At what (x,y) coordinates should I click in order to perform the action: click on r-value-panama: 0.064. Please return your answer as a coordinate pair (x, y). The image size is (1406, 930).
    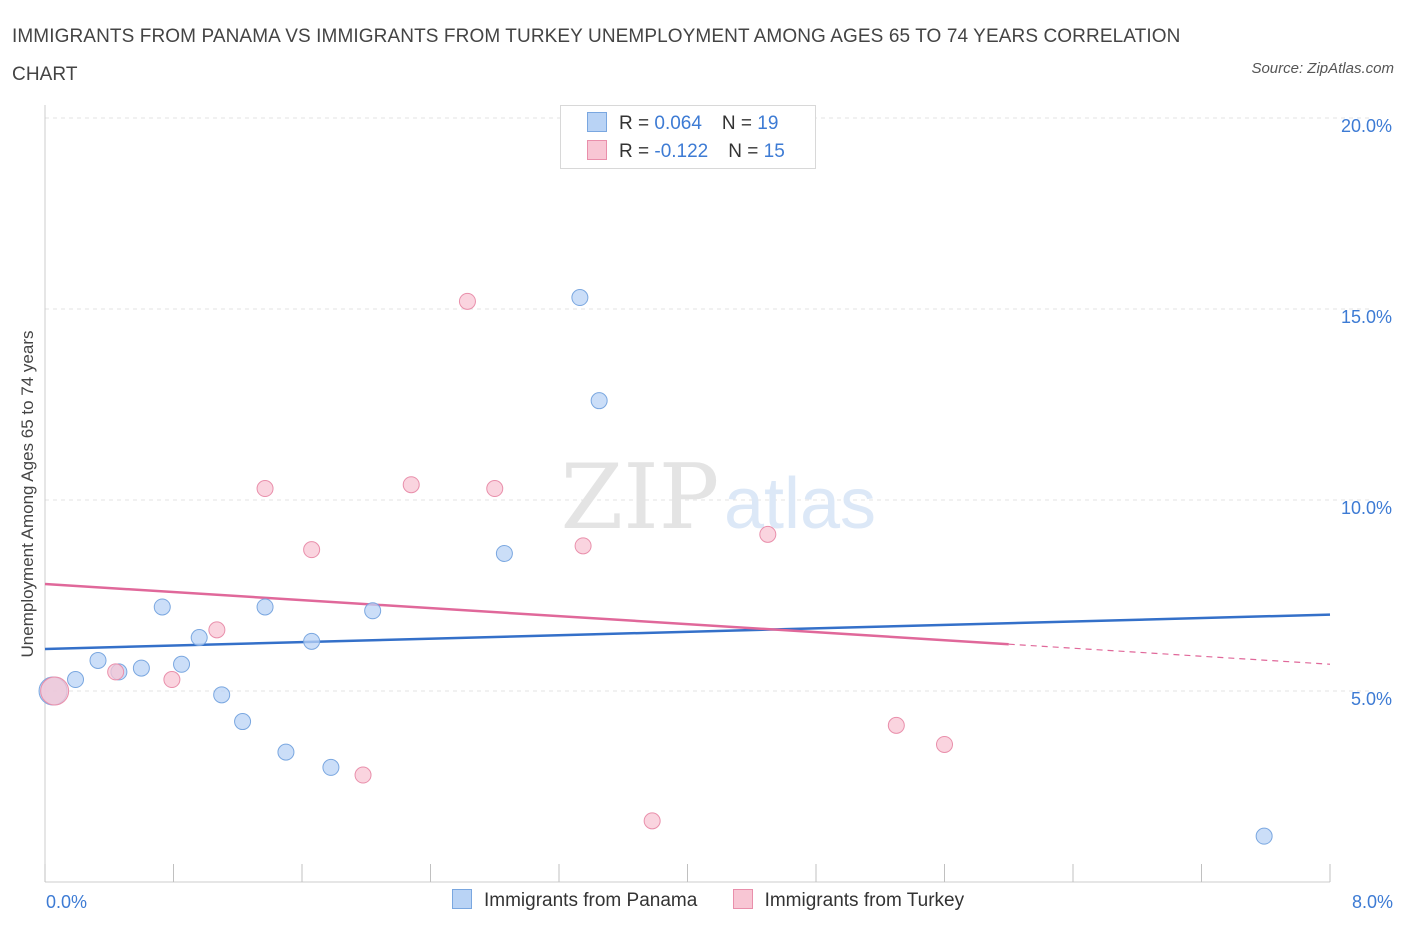
    Looking at the image, I should click on (678, 123).